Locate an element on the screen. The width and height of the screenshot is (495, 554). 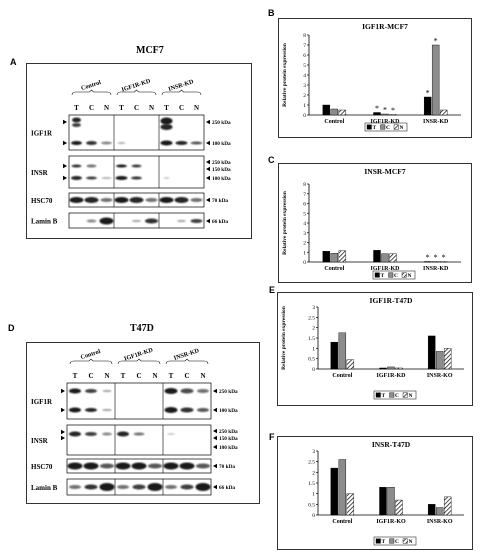
x-tick-label: INSR-KD is located at coordinates (436, 122).